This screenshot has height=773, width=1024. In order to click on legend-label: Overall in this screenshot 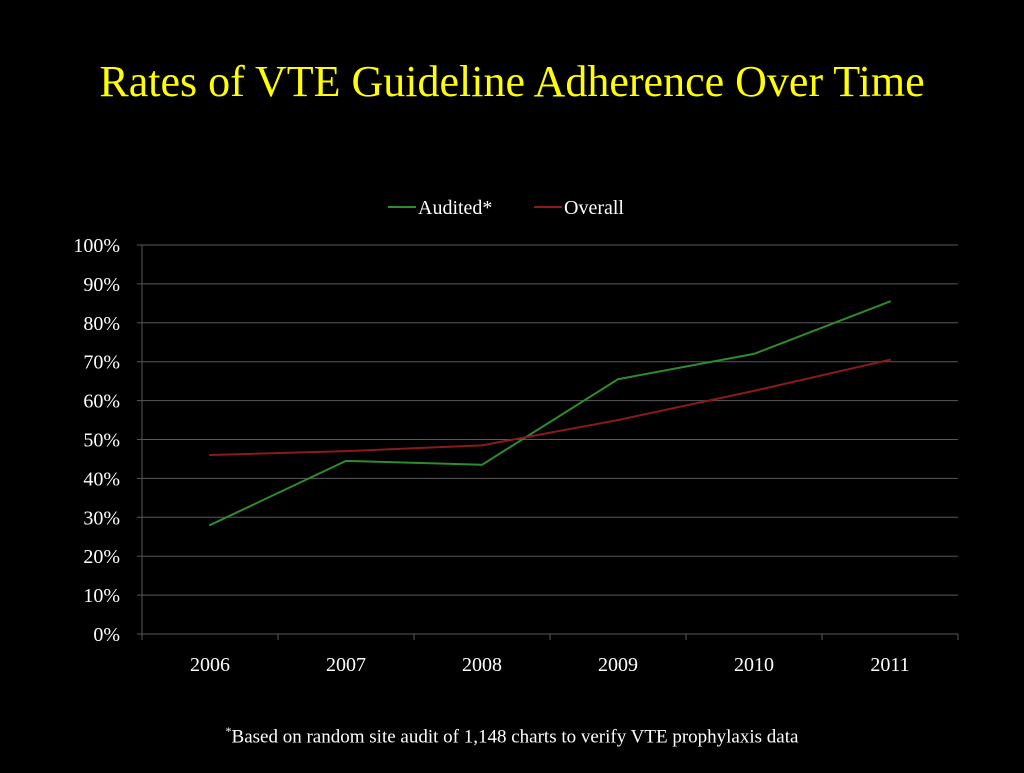, I will do `click(594, 208)`.